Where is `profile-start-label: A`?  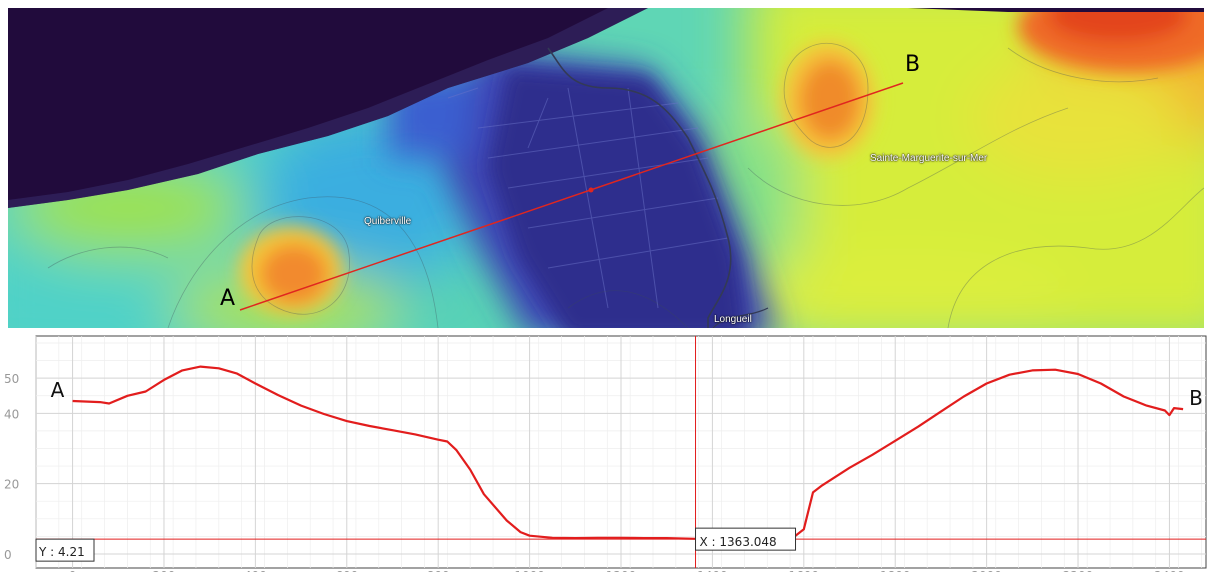 profile-start-label: A is located at coordinates (58, 390).